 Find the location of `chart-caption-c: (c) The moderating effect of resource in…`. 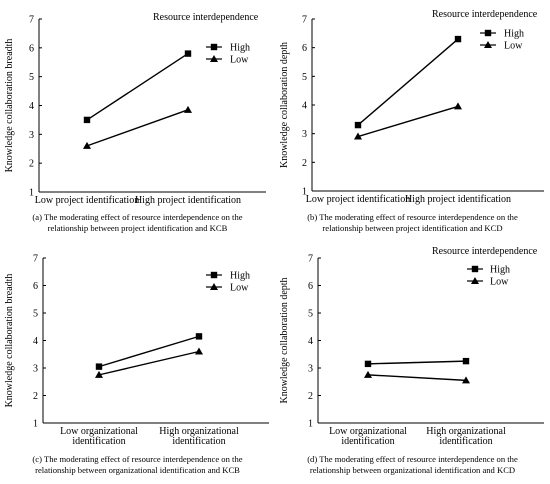

chart-caption-c: (c) The moderating effect of resource in… is located at coordinates (137, 465).